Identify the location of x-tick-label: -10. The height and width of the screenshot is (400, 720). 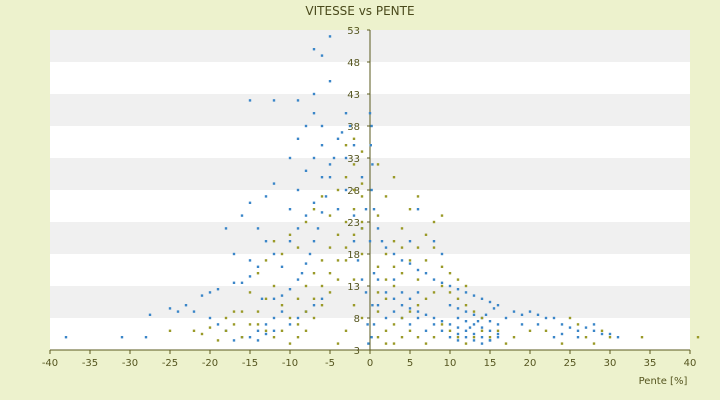
(290, 363).